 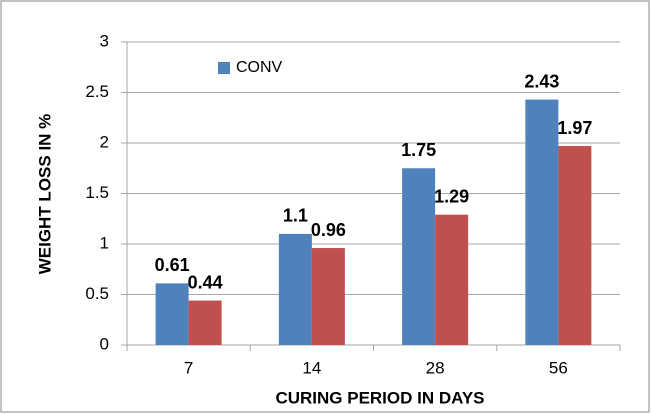 I want to click on legend-label: CONV, so click(x=259, y=67).